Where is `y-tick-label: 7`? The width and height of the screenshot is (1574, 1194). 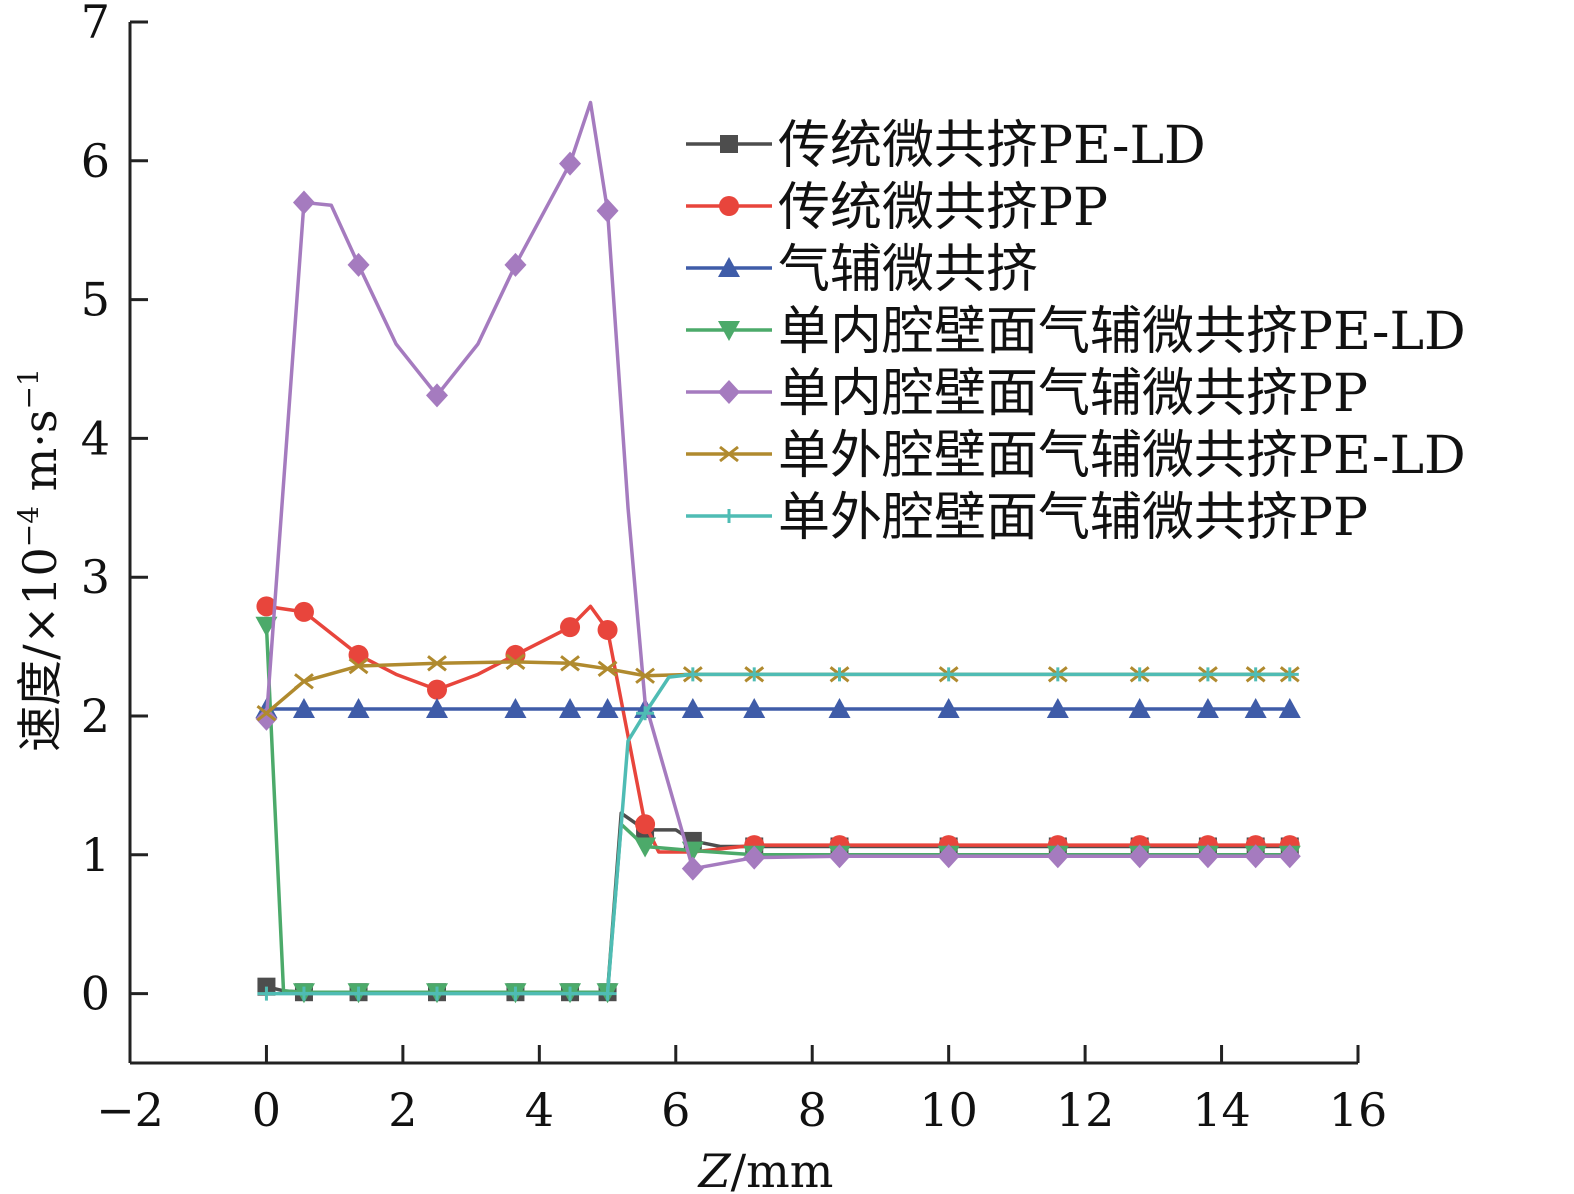 y-tick-label: 7 is located at coordinates (95, 24).